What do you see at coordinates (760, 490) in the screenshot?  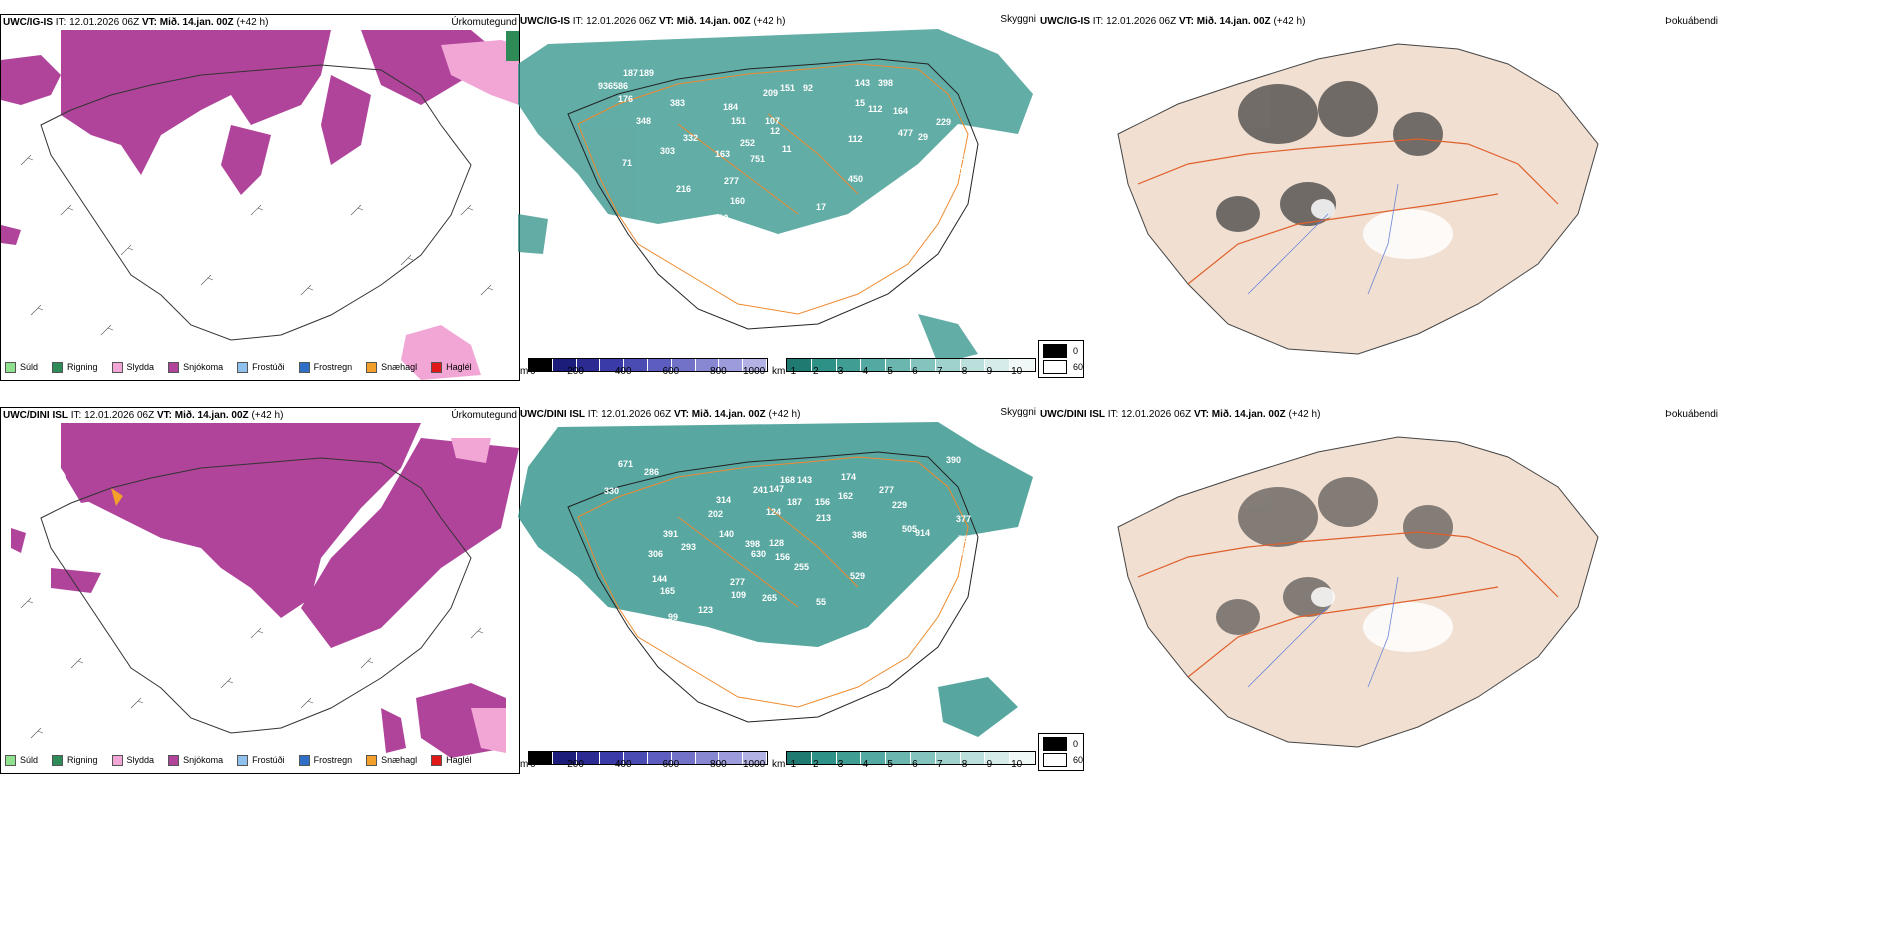 I see `value-label: 241` at bounding box center [760, 490].